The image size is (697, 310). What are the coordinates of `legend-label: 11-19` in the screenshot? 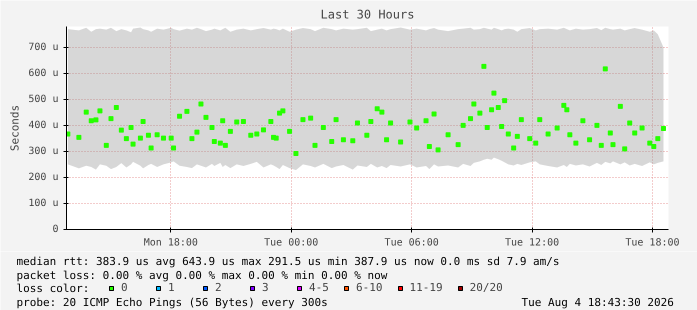 It's located at (426, 287).